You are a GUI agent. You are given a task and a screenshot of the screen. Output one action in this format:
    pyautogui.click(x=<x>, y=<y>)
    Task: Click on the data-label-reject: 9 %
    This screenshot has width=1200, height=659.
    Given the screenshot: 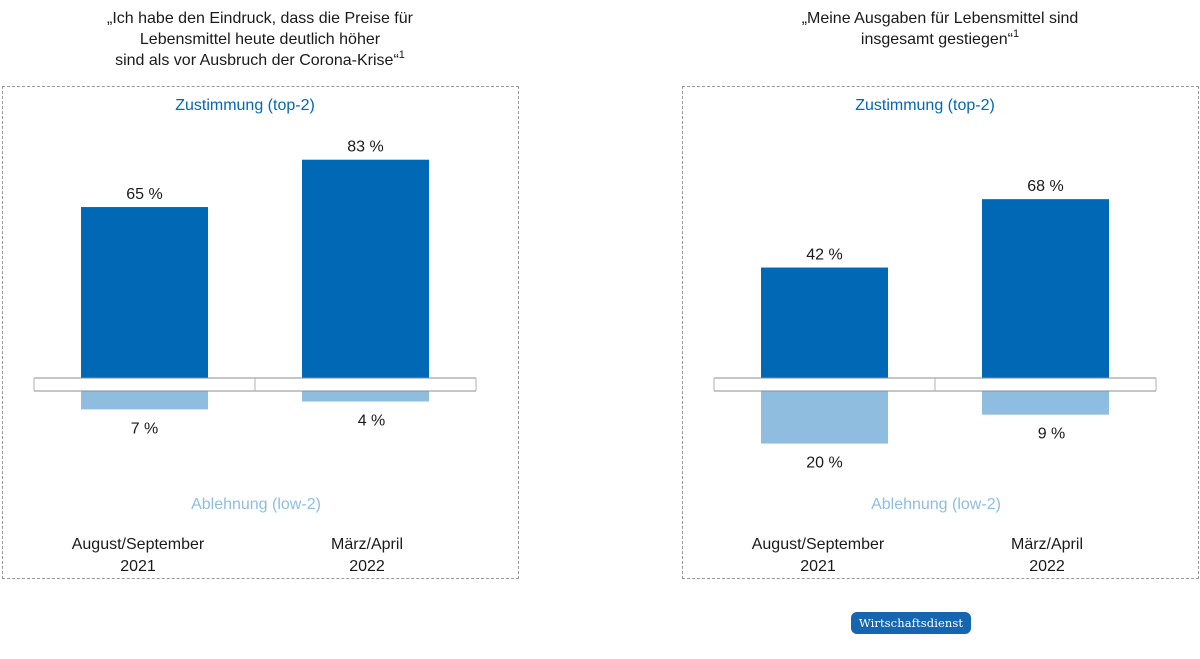 What is the action you would take?
    pyautogui.click(x=1052, y=434)
    